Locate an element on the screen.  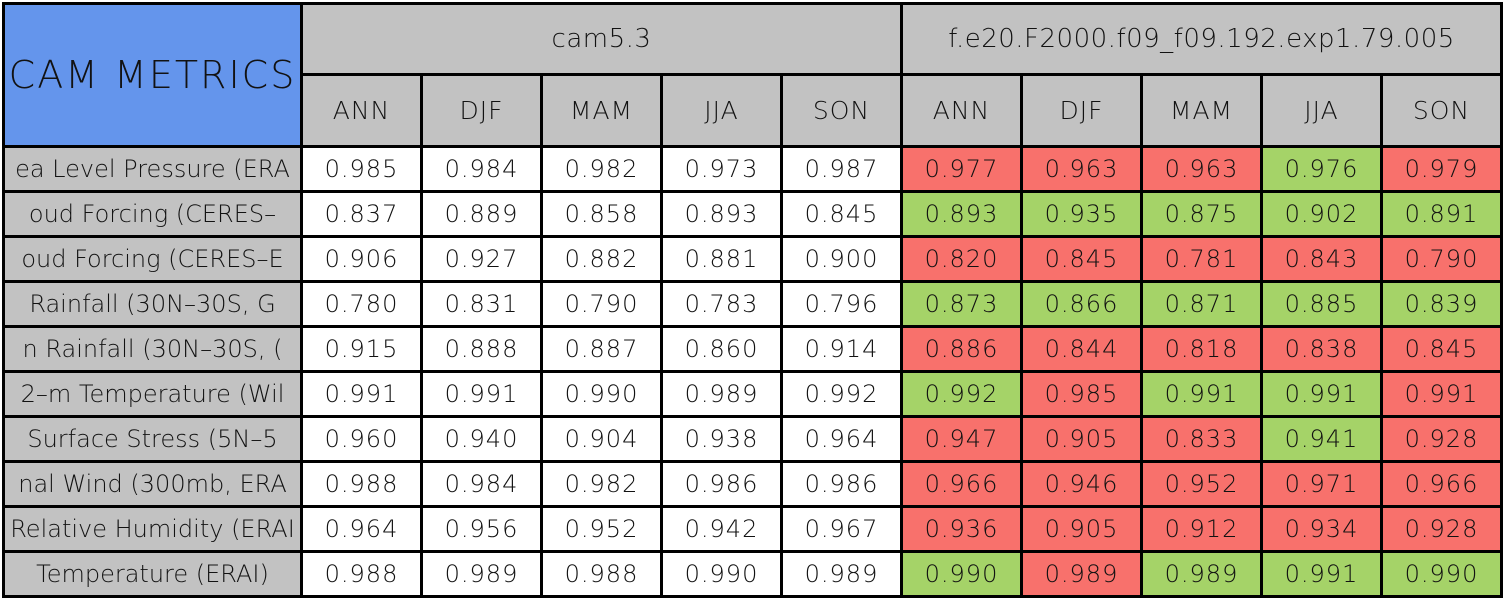
exp-djf-value: 0.985 is located at coordinates (1081, 394).